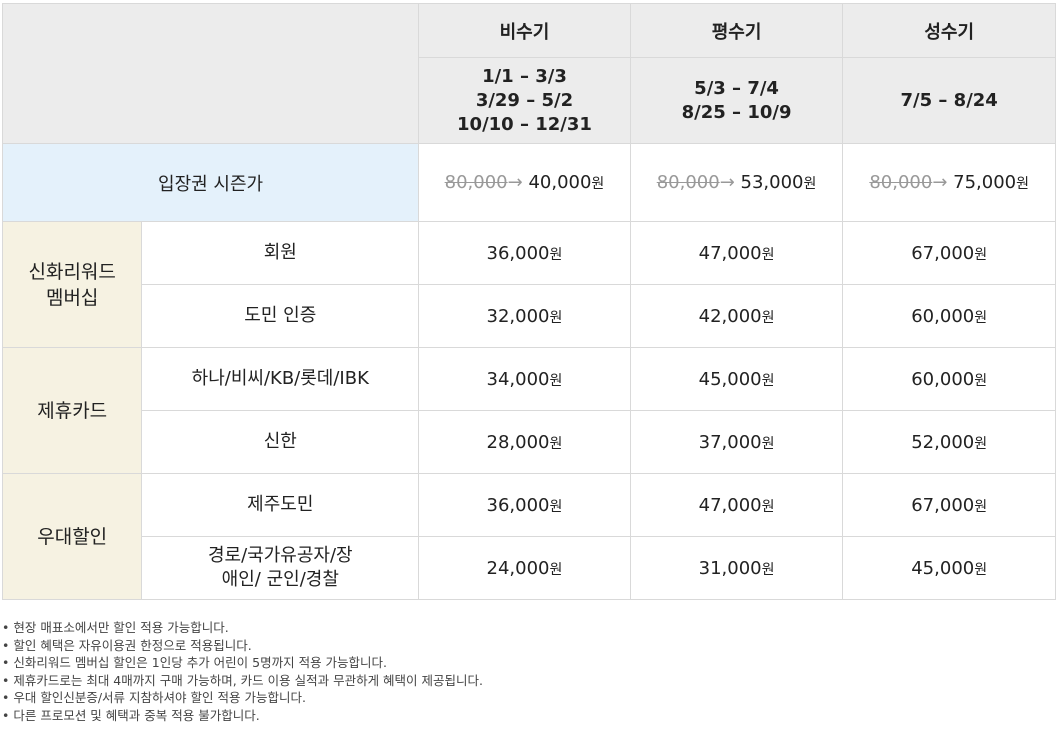  What do you see at coordinates (242, 628) in the screenshot?
I see `note-item: 현장 매표소에서만 할인 적용 가능합니다.` at bounding box center [242, 628].